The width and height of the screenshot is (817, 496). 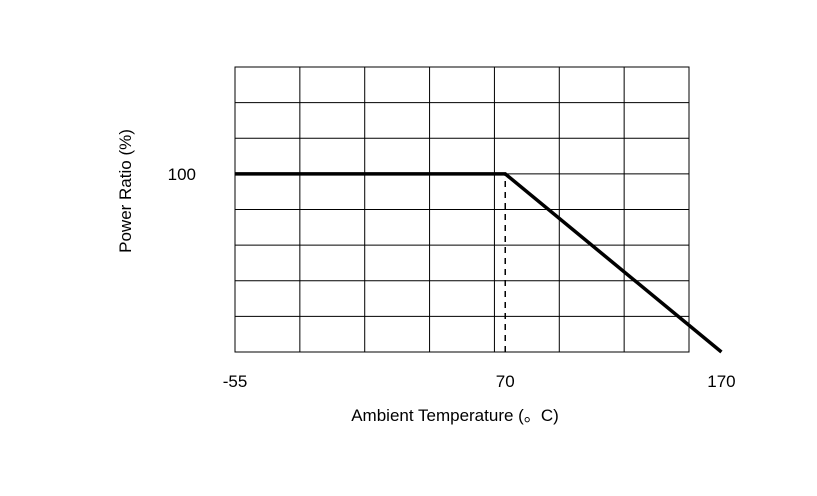 I want to click on x-tick-label: 70, so click(x=505, y=381).